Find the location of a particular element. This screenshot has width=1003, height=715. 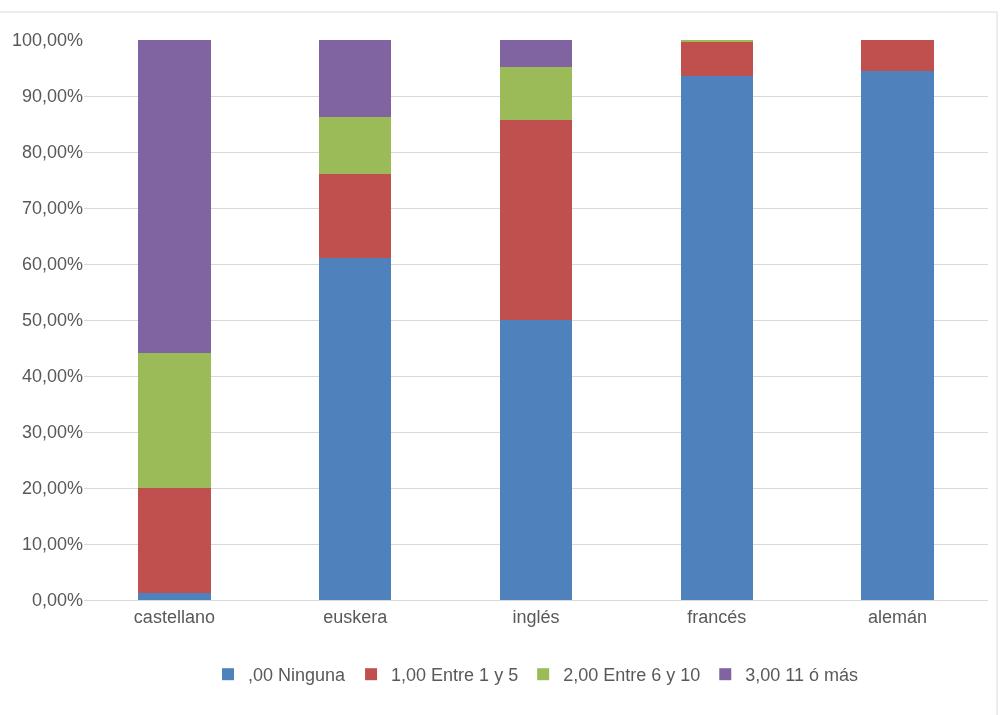

y-tick-label: 10,00% is located at coordinates (52, 544).